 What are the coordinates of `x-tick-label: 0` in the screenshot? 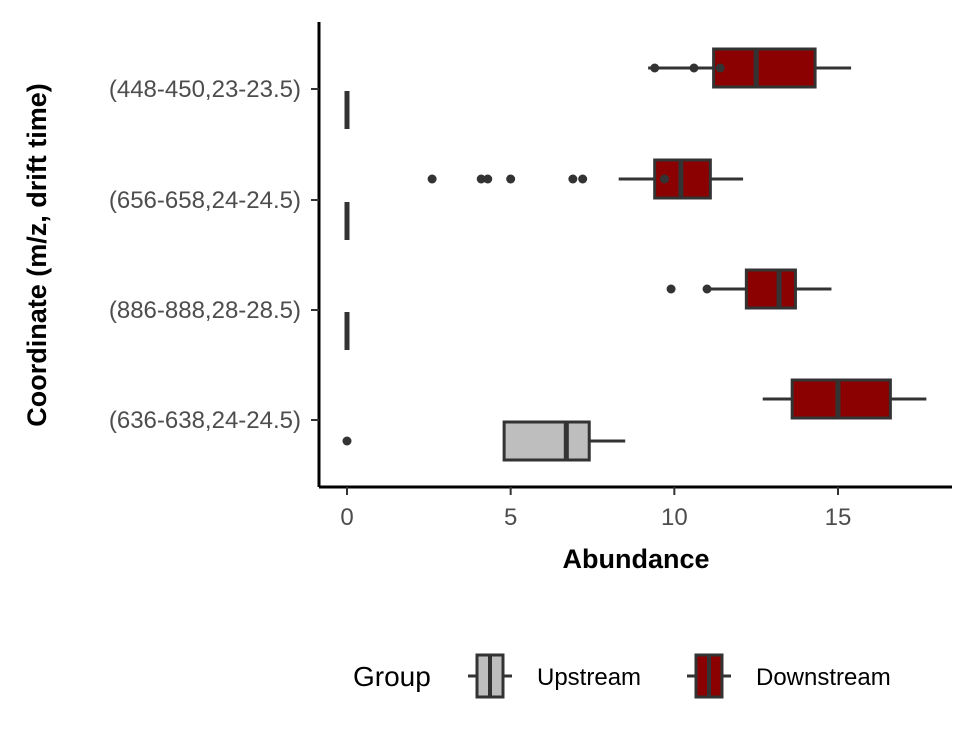 It's located at (346, 517).